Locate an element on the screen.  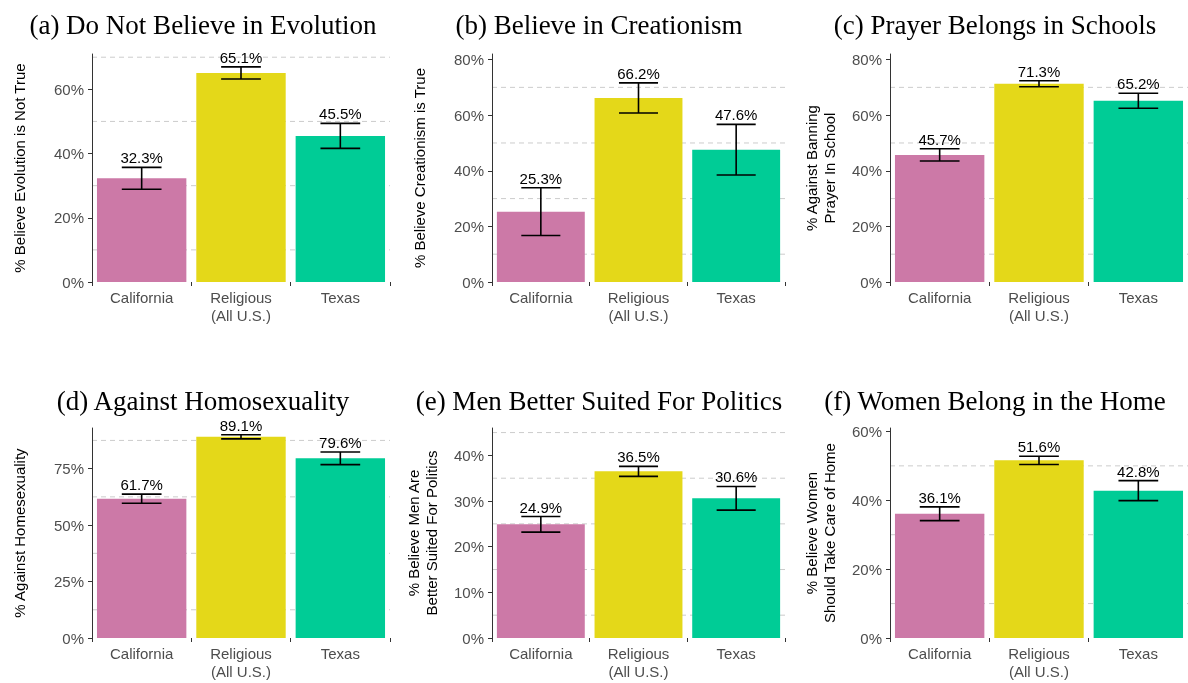
chart-title: (a) Do Not Believe in Evolution is located at coordinates (203, 24).